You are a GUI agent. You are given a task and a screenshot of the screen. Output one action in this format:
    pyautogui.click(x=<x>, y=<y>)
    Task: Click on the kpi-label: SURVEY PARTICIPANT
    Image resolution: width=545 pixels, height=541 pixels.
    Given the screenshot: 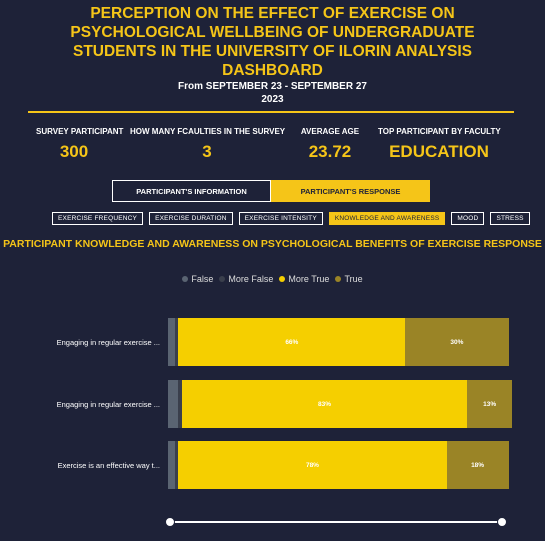 What is the action you would take?
    pyautogui.click(x=74, y=131)
    